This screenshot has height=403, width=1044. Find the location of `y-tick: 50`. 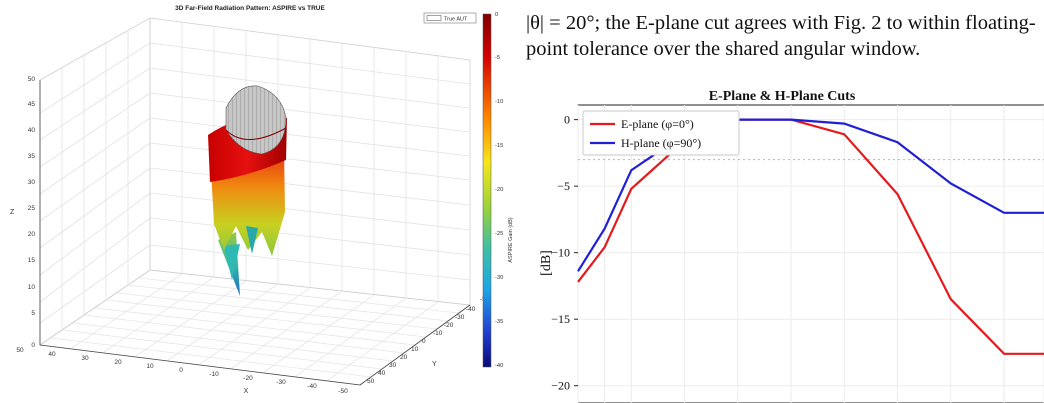

y-tick: 50 is located at coordinates (371, 381).